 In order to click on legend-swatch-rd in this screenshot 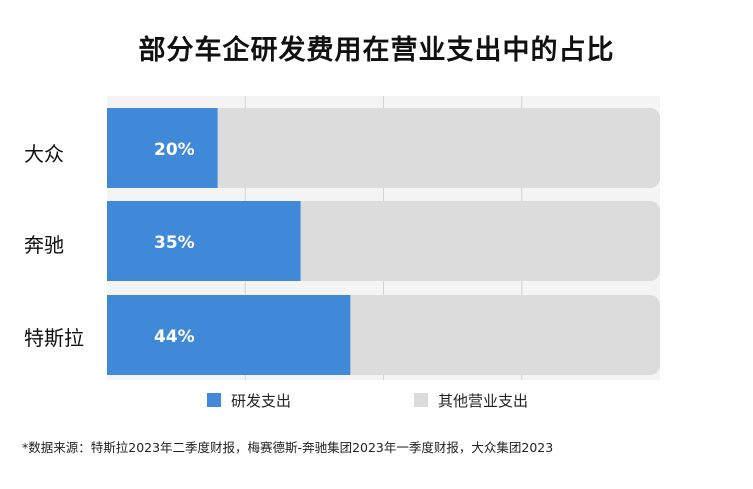, I will do `click(214, 400)`.